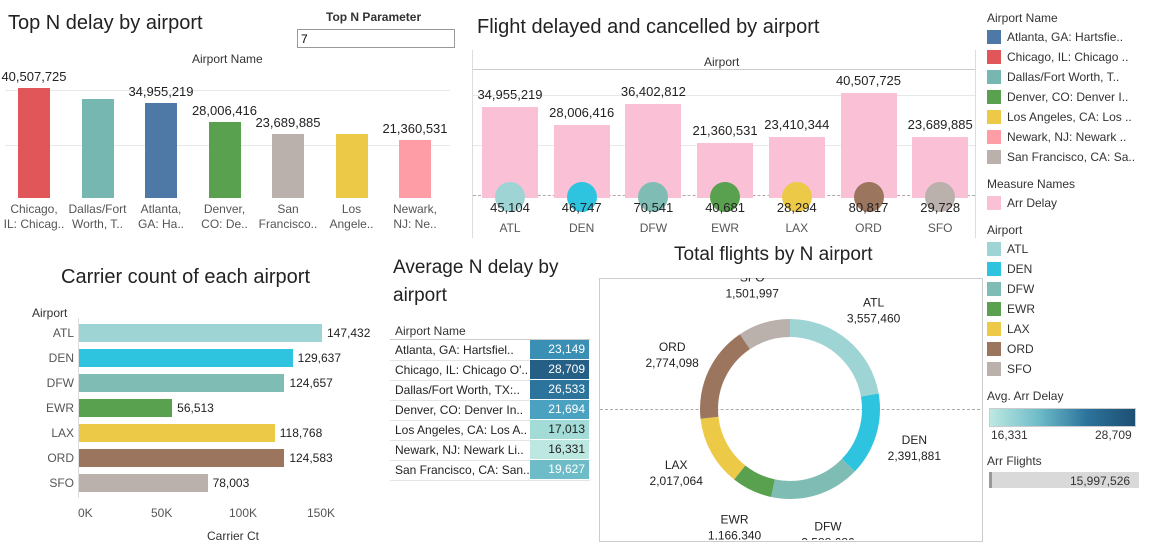 This screenshot has height=549, width=1152. What do you see at coordinates (351, 216) in the screenshot?
I see `top-n-category-label: Los Angele..` at bounding box center [351, 216].